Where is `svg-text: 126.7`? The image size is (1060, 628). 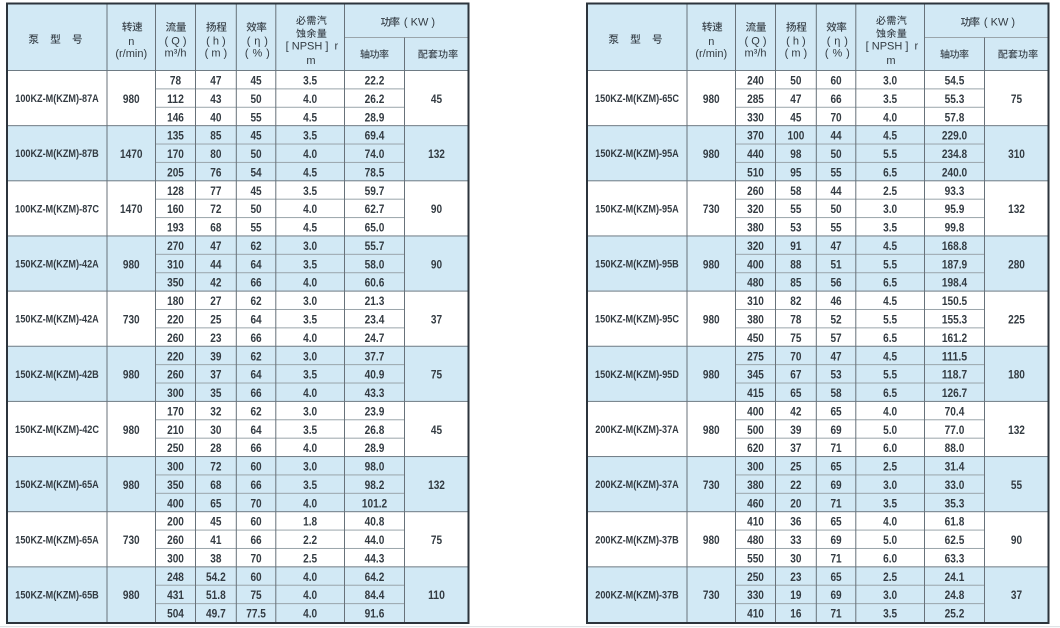 svg-text: 126.7 is located at coordinates (954, 393).